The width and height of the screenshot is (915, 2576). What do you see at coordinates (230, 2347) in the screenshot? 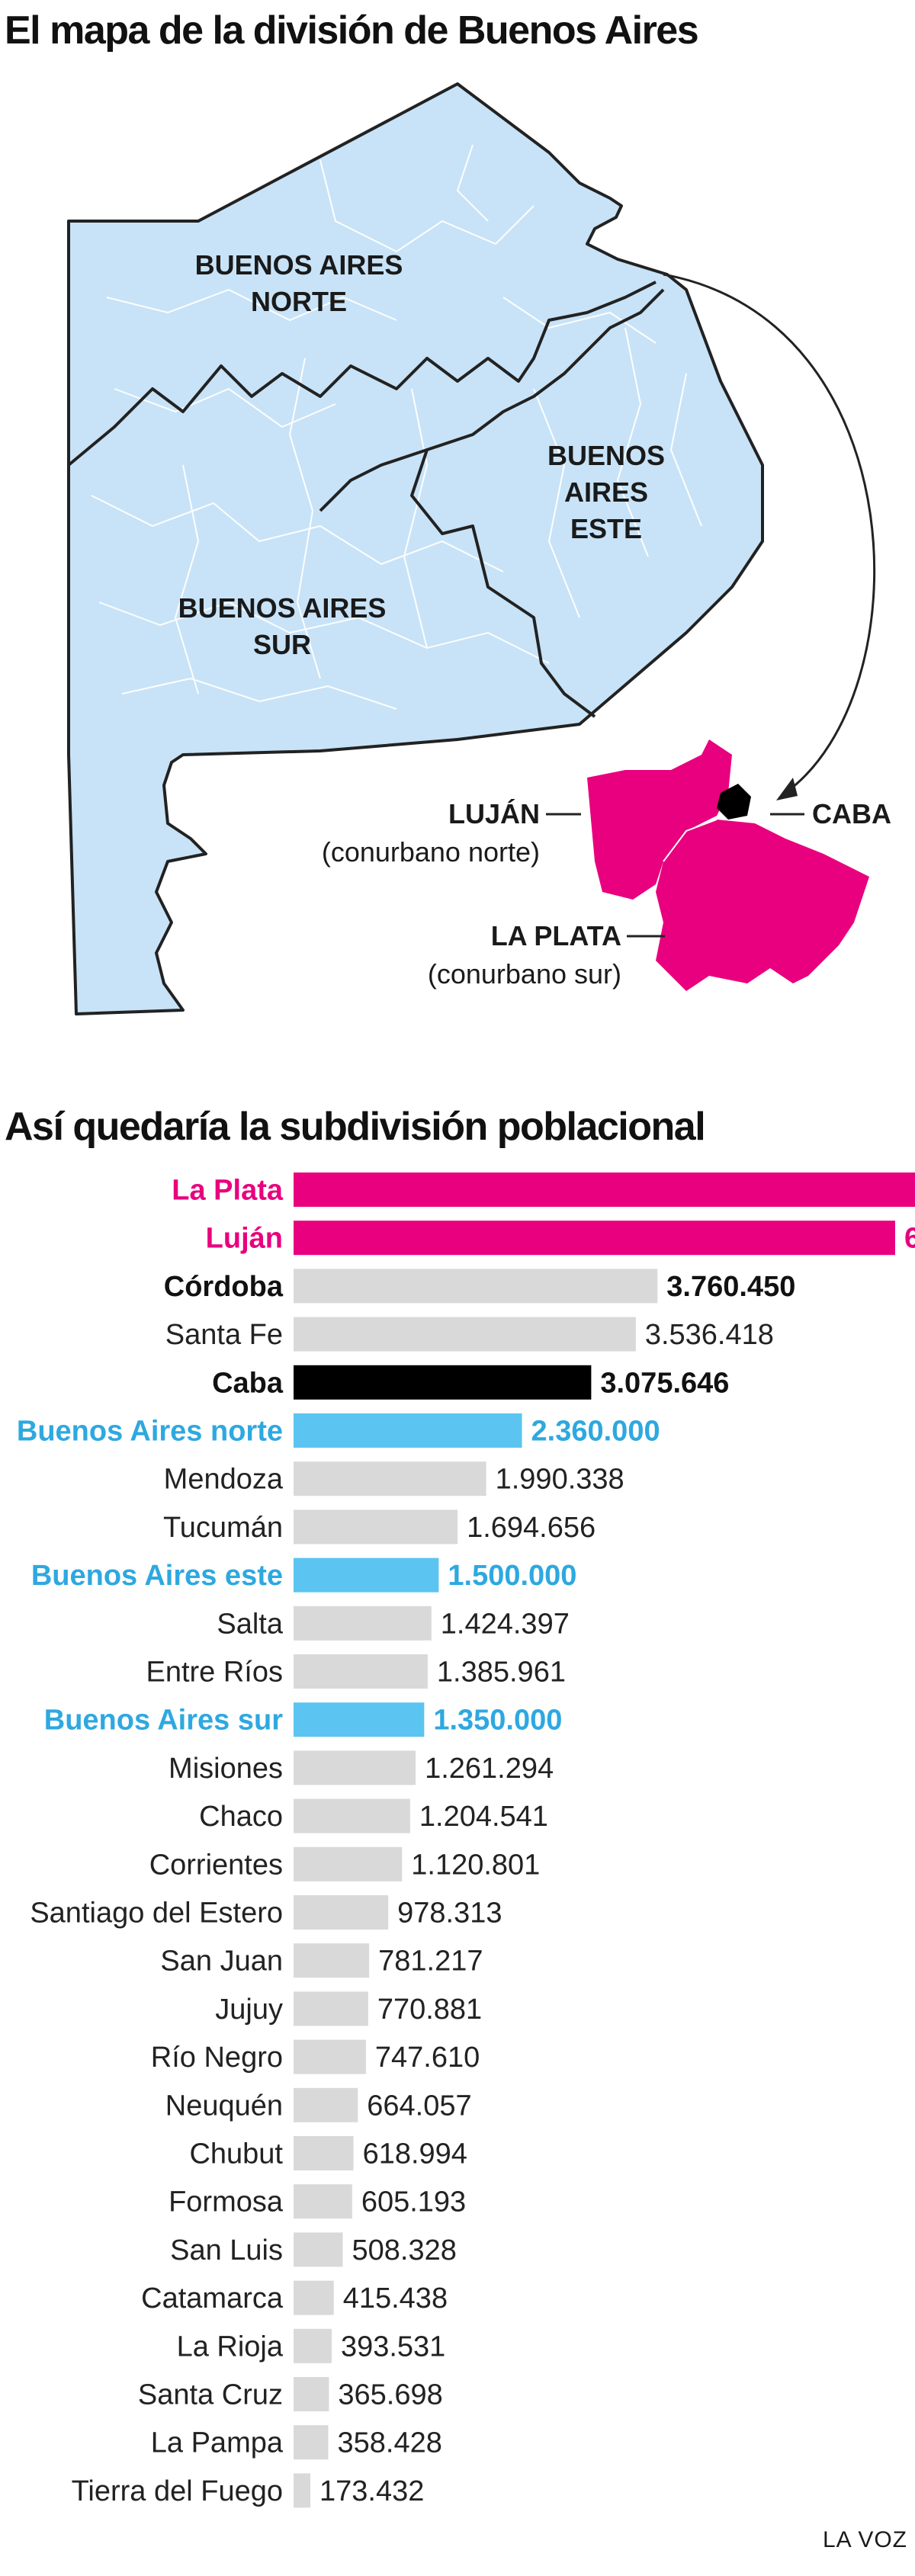
I see `category-label: La Rioja` at bounding box center [230, 2347].